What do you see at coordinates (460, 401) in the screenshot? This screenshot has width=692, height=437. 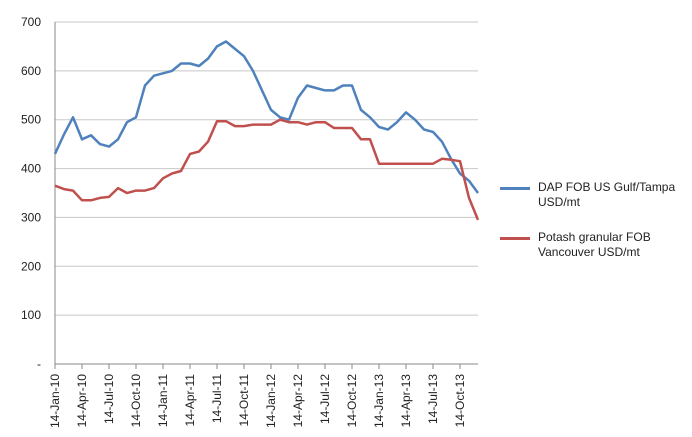 I see `x-tick-label: 14-Oct-13` at bounding box center [460, 401].